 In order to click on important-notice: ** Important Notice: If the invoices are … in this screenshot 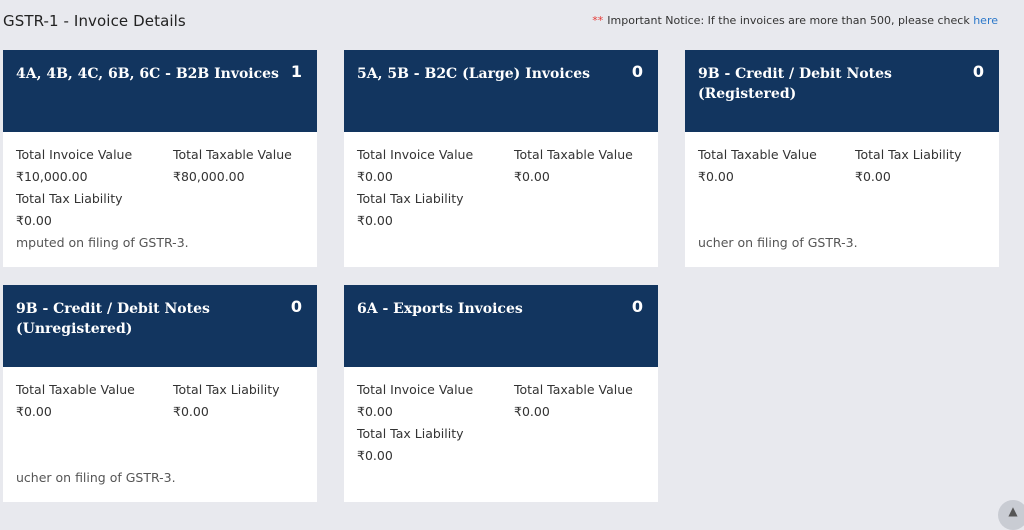, I will do `click(795, 20)`.